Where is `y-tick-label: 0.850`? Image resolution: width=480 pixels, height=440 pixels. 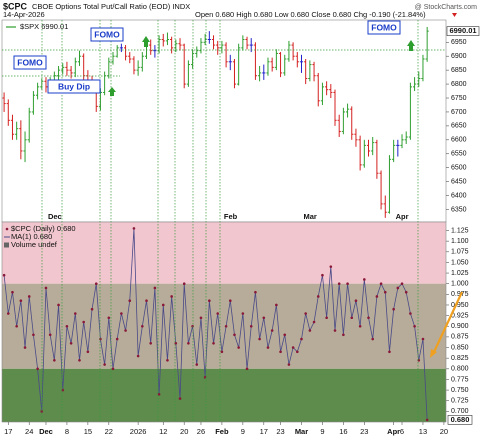 y-tick-label: 0.850 is located at coordinates (460, 347).